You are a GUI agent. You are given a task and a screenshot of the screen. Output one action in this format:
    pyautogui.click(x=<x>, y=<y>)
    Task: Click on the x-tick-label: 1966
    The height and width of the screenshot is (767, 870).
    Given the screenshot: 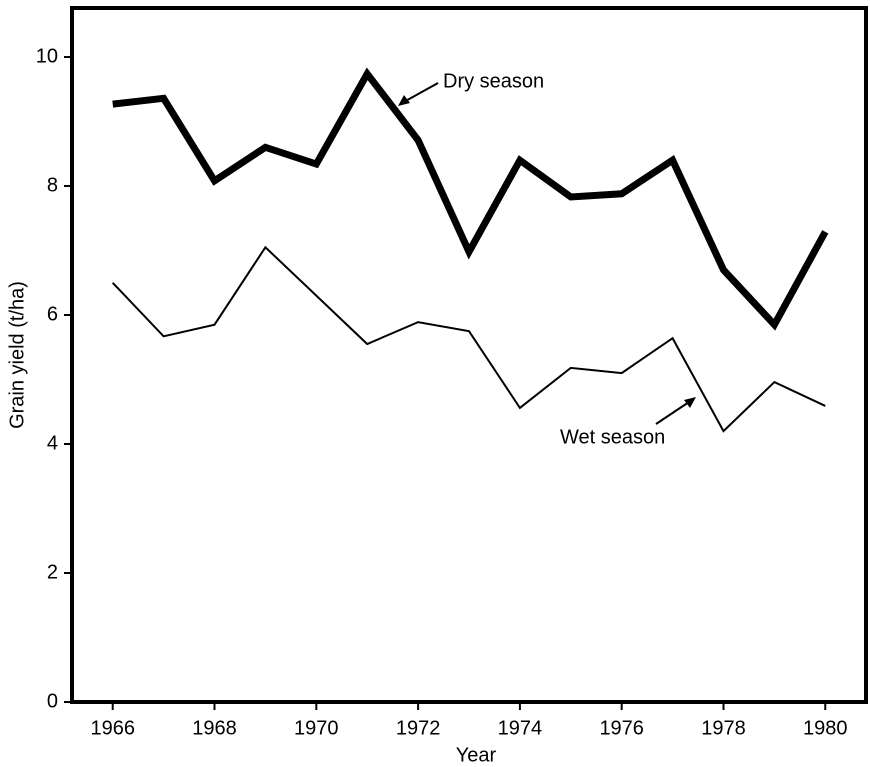 What is the action you would take?
    pyautogui.click(x=112, y=728)
    